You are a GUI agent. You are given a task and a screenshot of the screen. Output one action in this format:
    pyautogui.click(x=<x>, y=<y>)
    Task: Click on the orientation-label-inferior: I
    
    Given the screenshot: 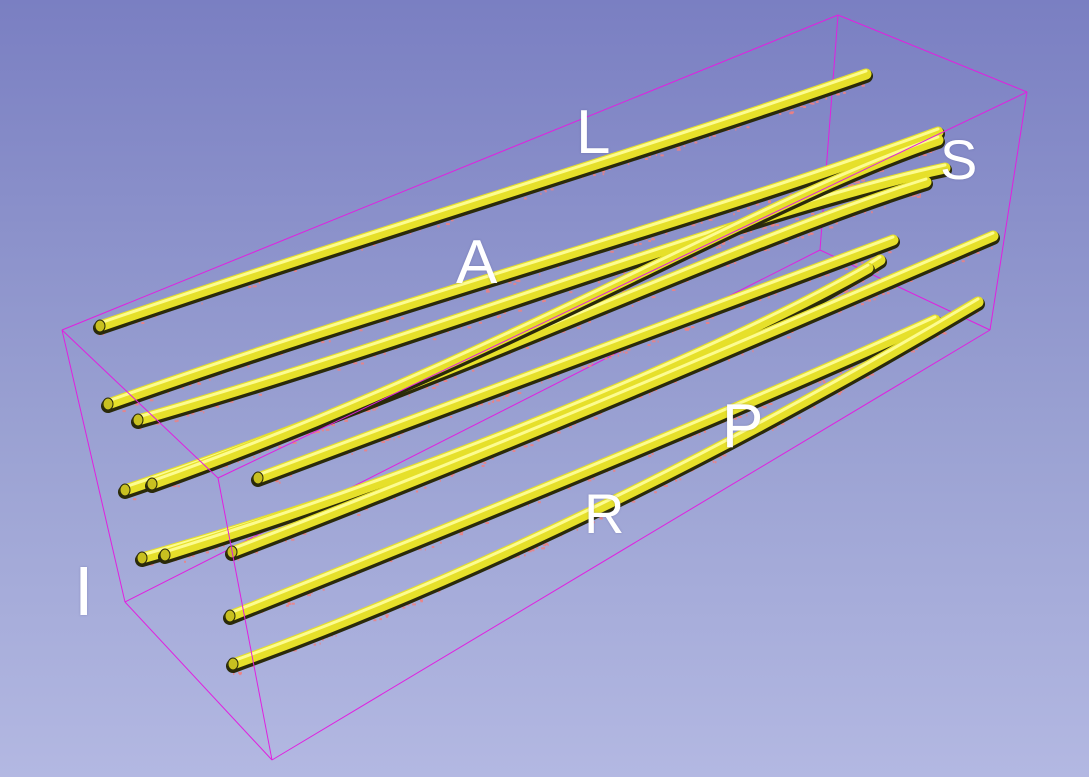 What is the action you would take?
    pyautogui.click(x=84, y=591)
    